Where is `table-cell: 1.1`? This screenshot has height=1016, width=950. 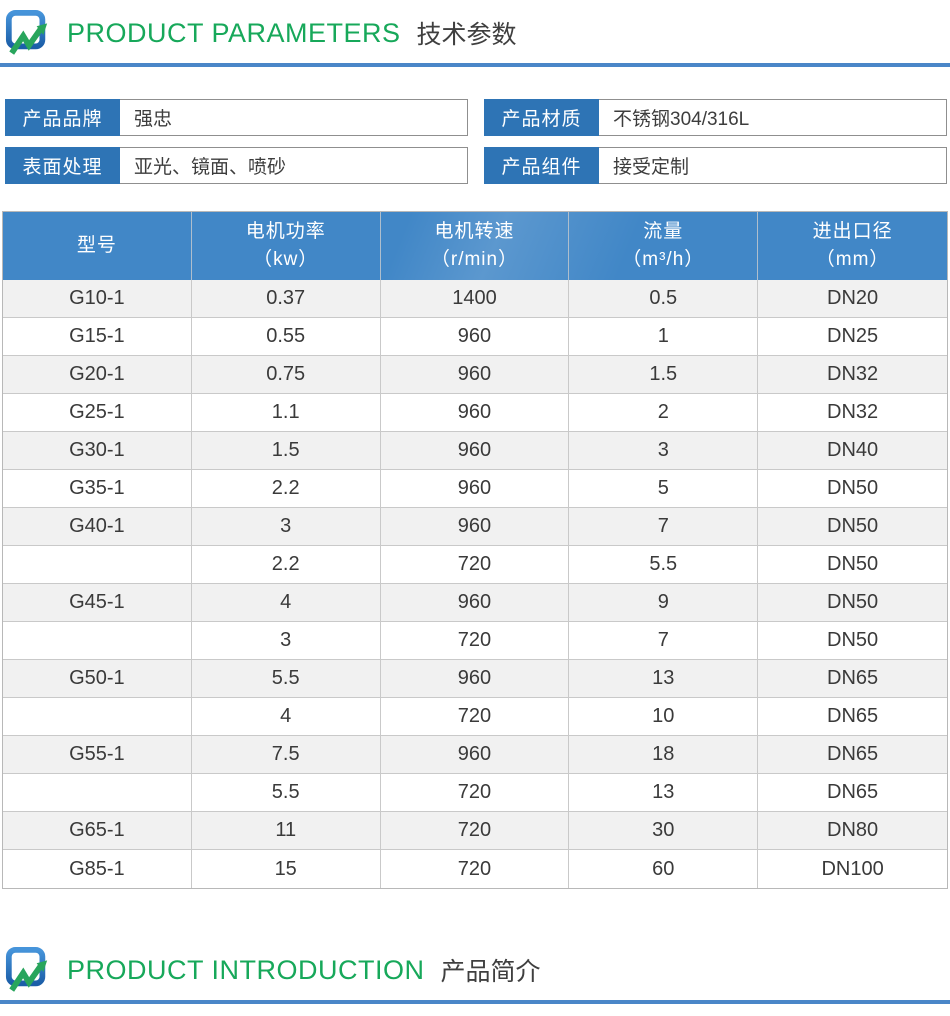 table-cell: 1.1 is located at coordinates (286, 412).